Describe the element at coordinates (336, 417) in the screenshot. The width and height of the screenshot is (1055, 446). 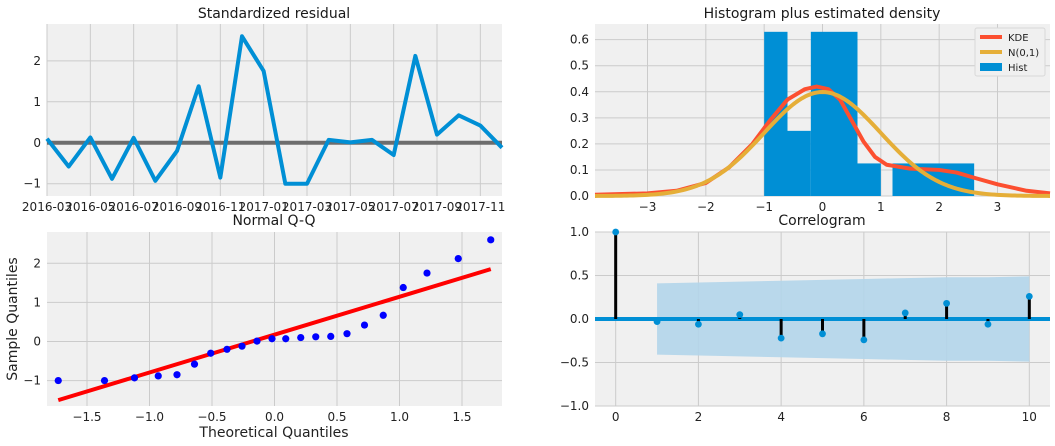
I see `x-tick-label: 0.5` at that location.